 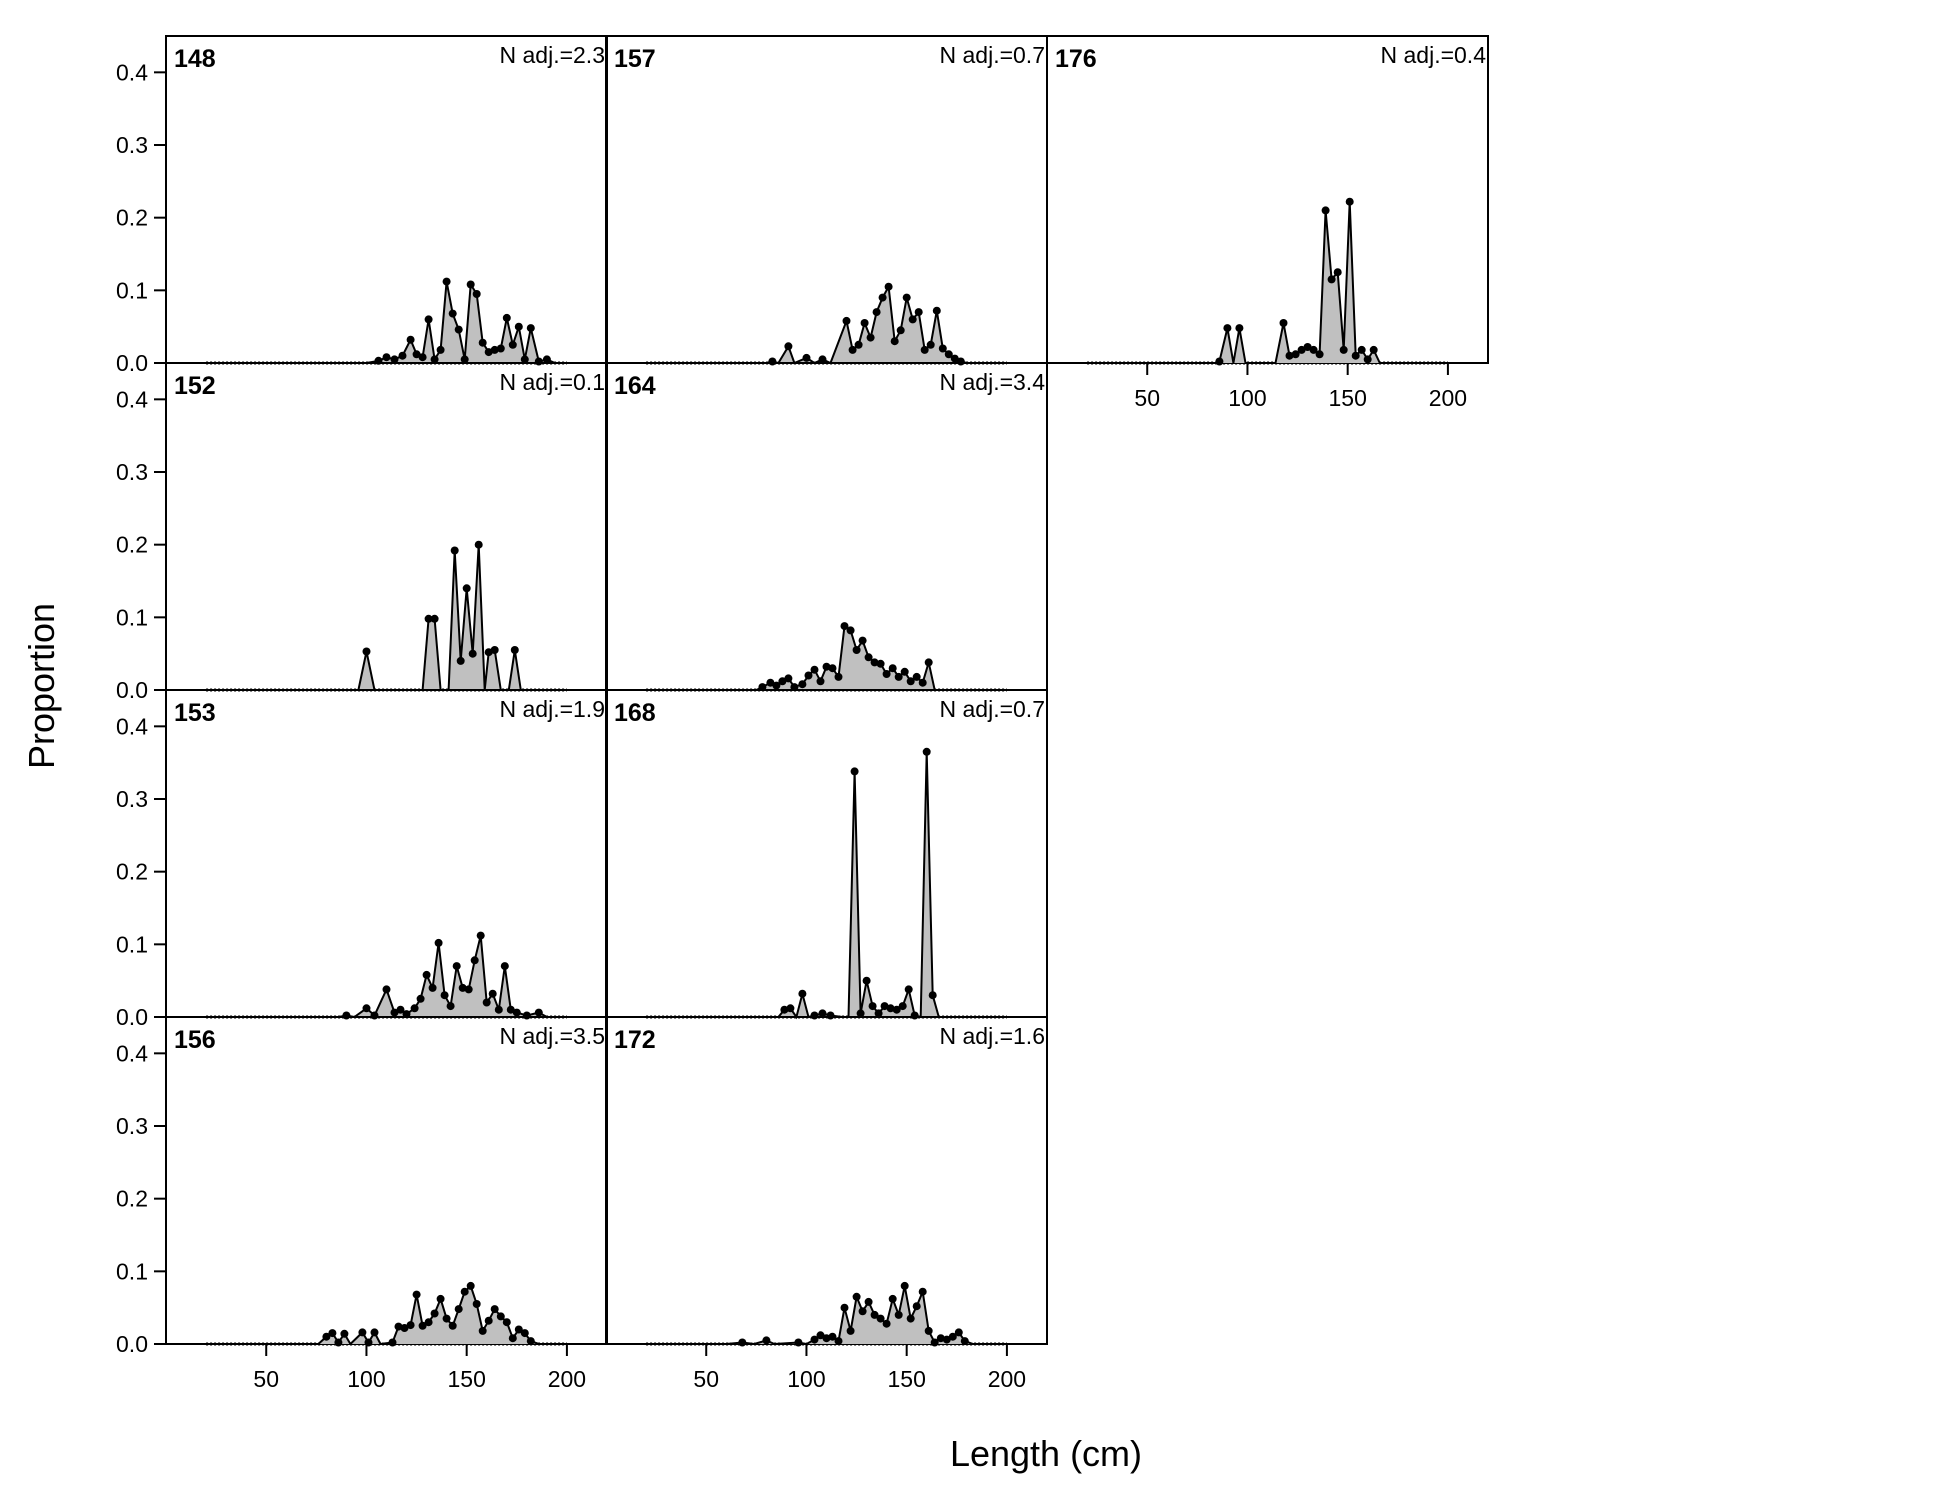 I want to click on y-tick-label: 0.3, so click(x=132, y=472).